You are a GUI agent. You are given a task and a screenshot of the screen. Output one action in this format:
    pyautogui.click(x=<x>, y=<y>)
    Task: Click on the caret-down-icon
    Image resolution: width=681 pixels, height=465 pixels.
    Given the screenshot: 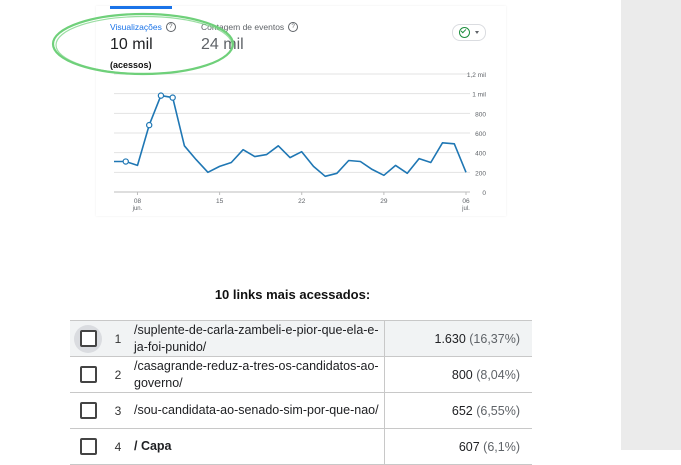 What is the action you would take?
    pyautogui.click(x=477, y=32)
    